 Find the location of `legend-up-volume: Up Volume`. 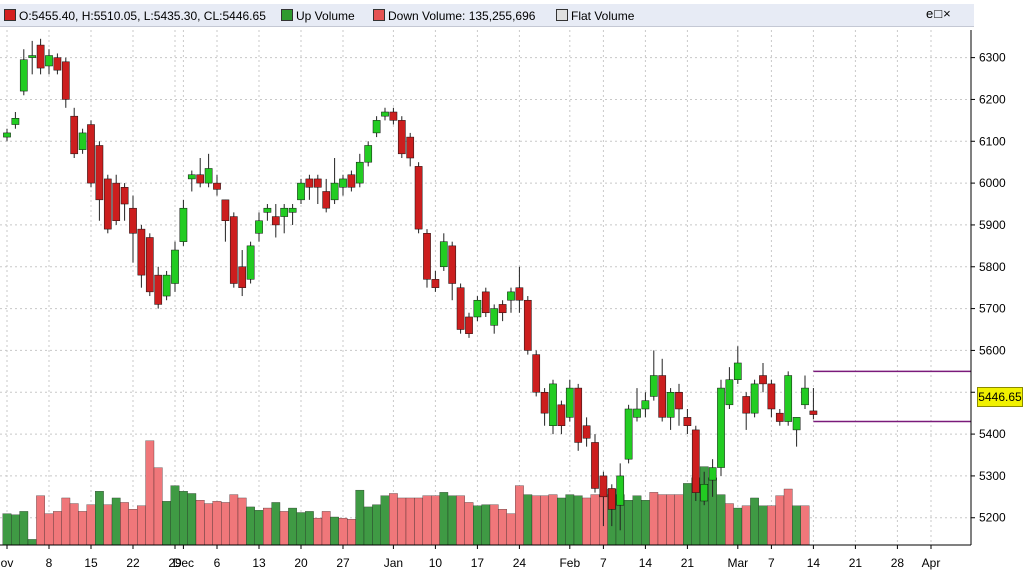

legend-up-volume: Up Volume is located at coordinates (318, 16).